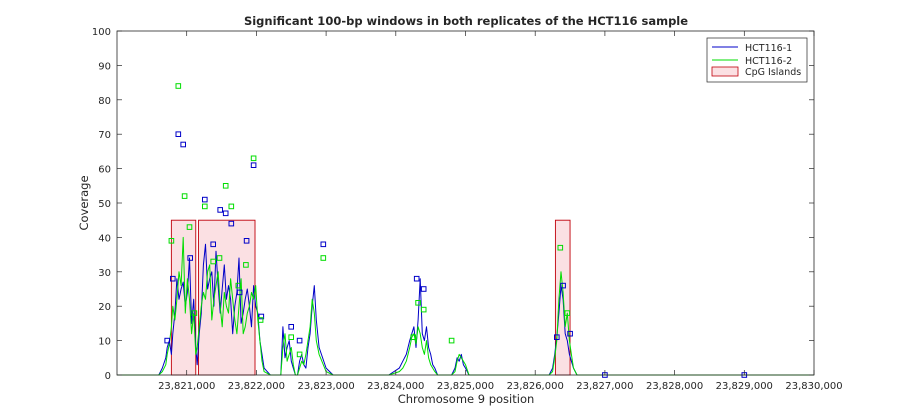 The width and height of the screenshot is (900, 420). What do you see at coordinates (465, 386) in the screenshot?
I see `x-tick-label-5: 23,825,000` at bounding box center [465, 386].